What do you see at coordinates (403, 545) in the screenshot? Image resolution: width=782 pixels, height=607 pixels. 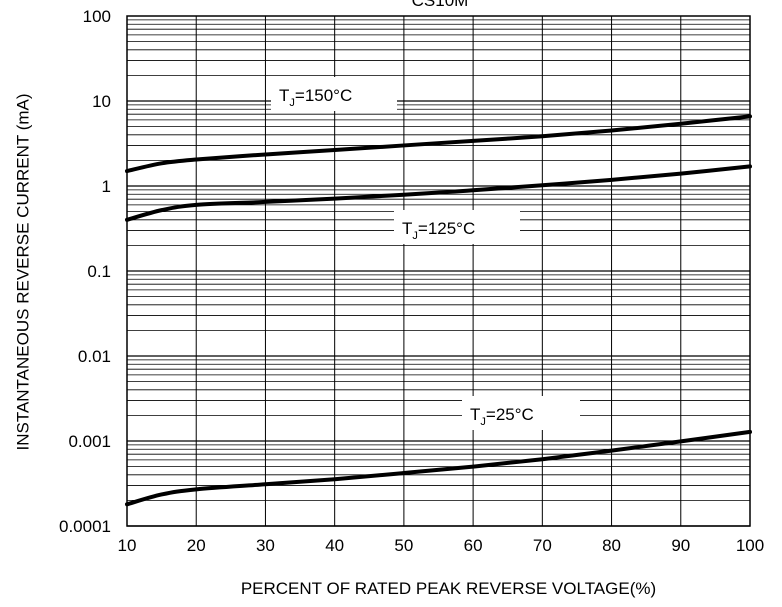 I see `x-tick-label: 50` at bounding box center [403, 545].